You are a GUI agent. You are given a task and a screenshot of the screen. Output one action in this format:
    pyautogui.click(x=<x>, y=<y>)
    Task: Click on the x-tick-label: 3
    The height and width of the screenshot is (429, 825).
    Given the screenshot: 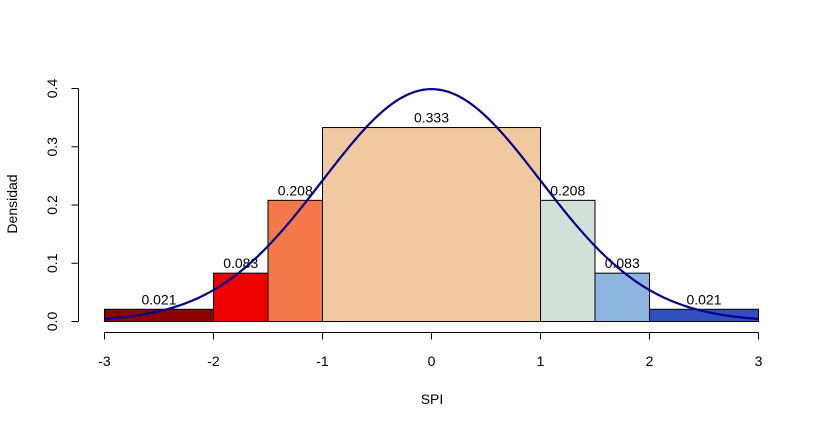 What is the action you would take?
    pyautogui.click(x=759, y=361)
    